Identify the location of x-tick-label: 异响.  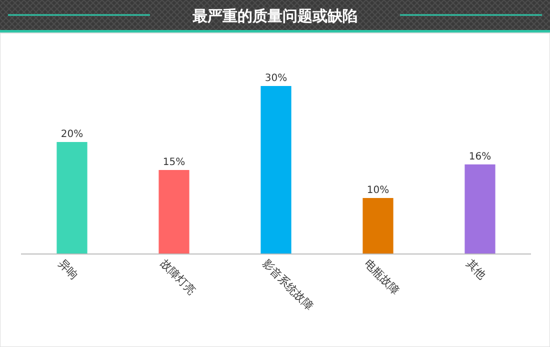
(68, 269).